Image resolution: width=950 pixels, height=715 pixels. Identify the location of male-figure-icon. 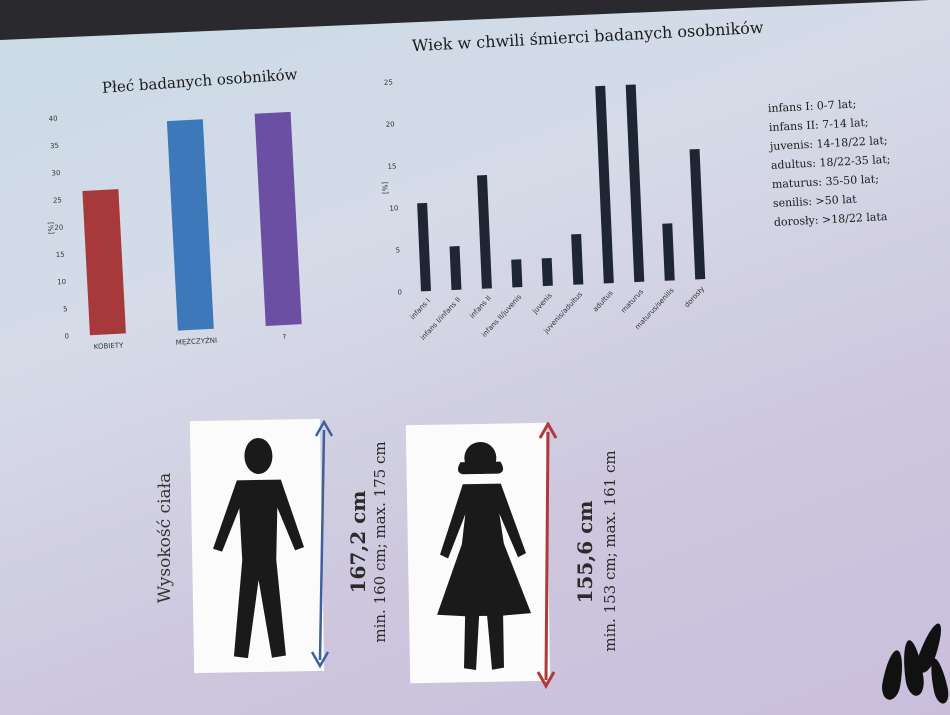
(259, 548).